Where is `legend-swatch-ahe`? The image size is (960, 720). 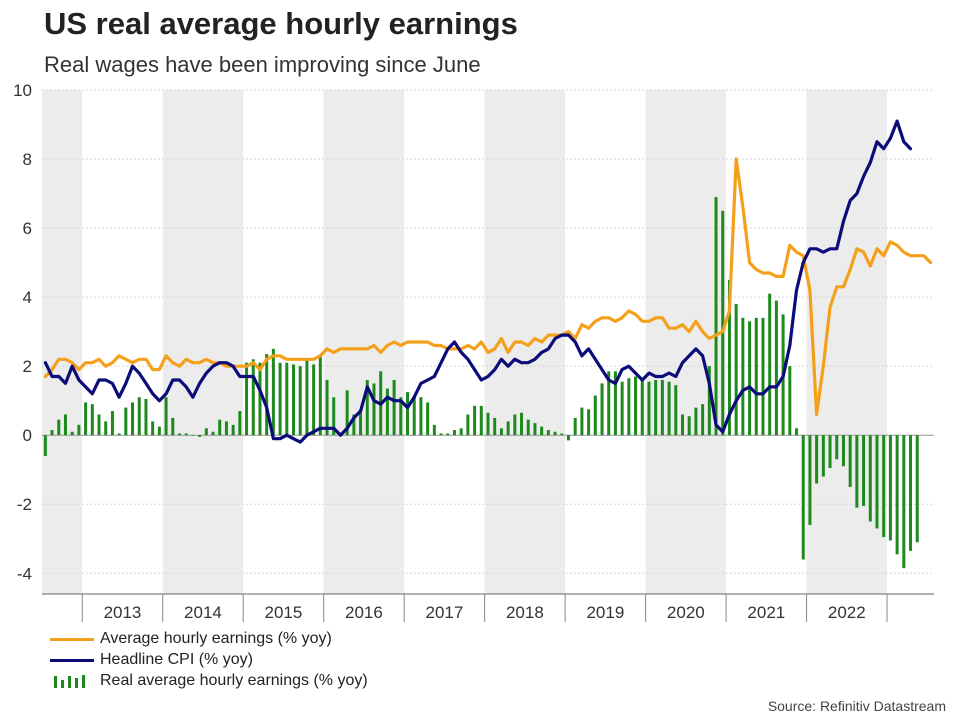
legend-swatch-ahe is located at coordinates (72, 639).